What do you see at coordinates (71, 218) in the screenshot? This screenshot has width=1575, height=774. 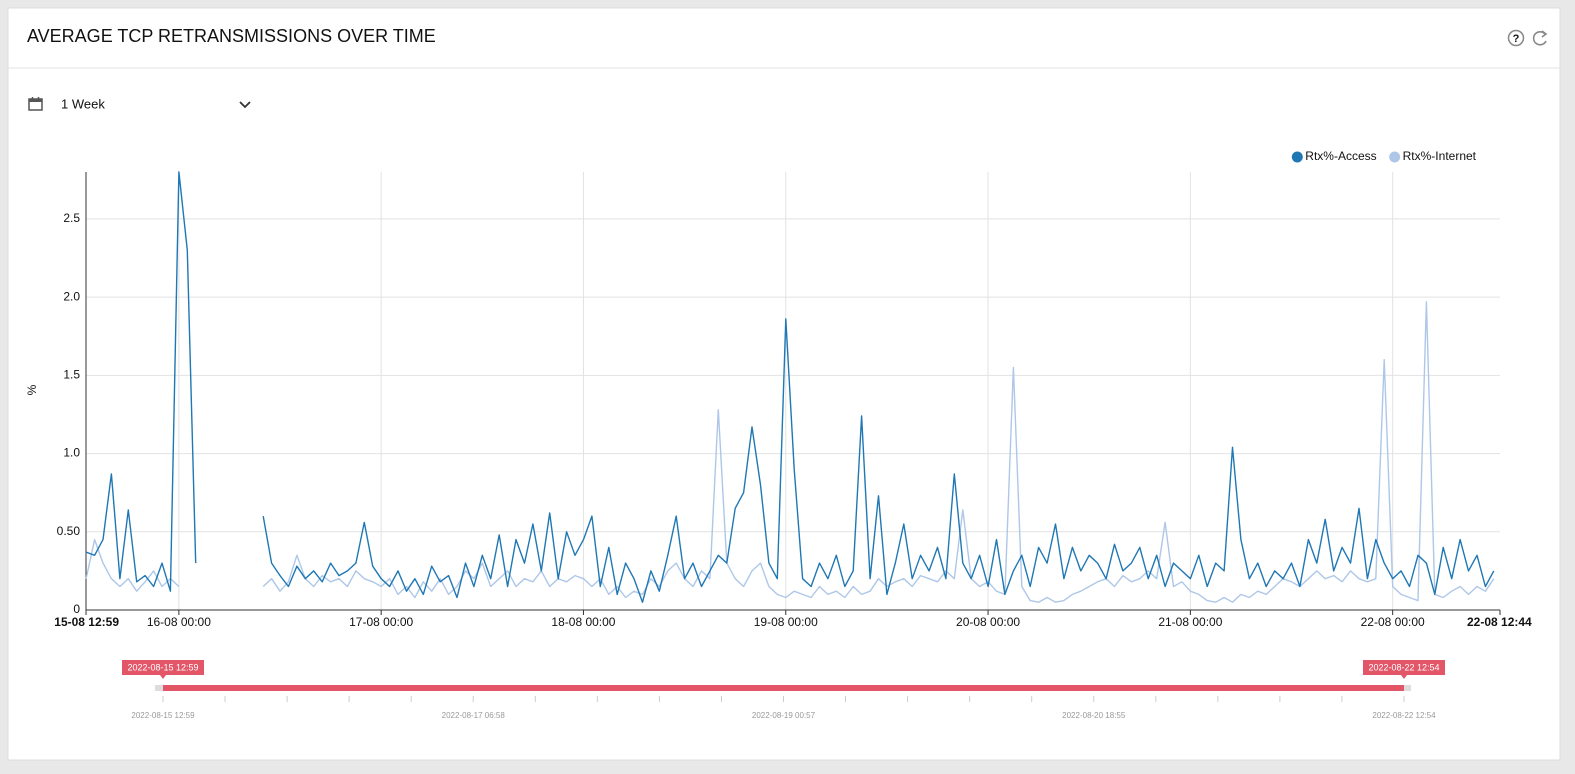 I see `y-tick-label: 2.5` at bounding box center [71, 218].